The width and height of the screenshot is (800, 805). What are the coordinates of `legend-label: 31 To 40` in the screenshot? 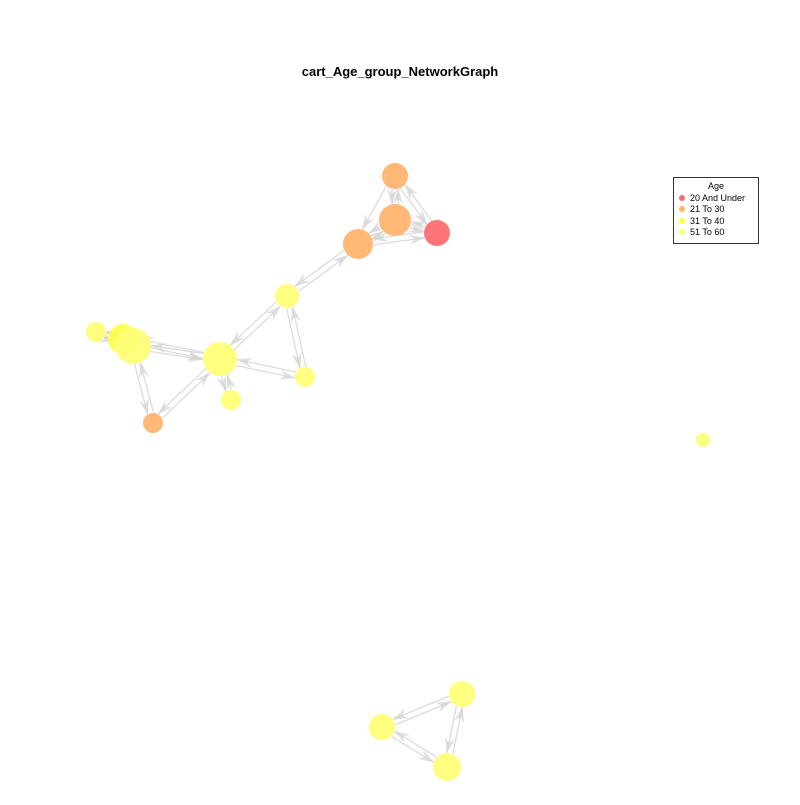 It's located at (707, 220).